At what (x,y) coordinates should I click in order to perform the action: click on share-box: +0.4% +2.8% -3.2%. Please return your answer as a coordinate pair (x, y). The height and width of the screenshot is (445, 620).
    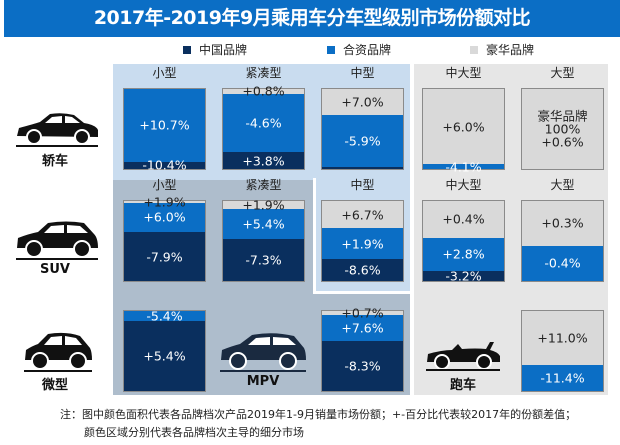
    Looking at the image, I should click on (463, 241).